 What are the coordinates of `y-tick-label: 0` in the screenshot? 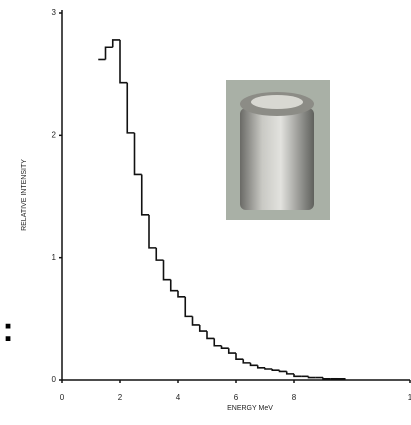 It's located at (54, 379).